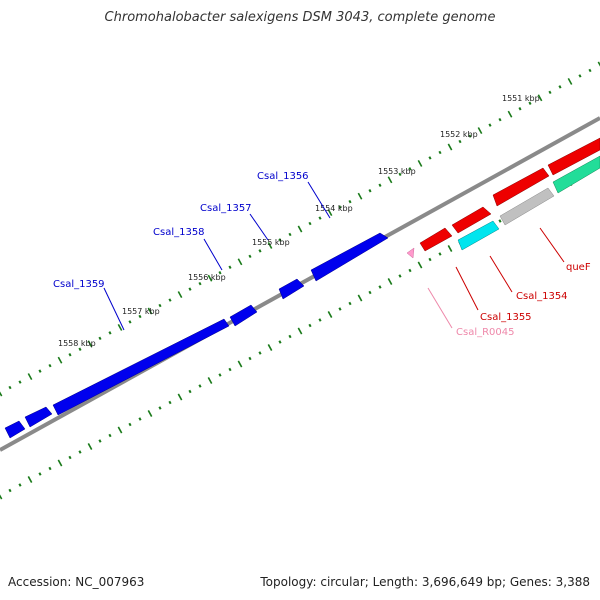 The height and width of the screenshot is (600, 600). Describe the element at coordinates (542, 296) in the screenshot. I see `label-csal-1354: Csal_1354` at that location.